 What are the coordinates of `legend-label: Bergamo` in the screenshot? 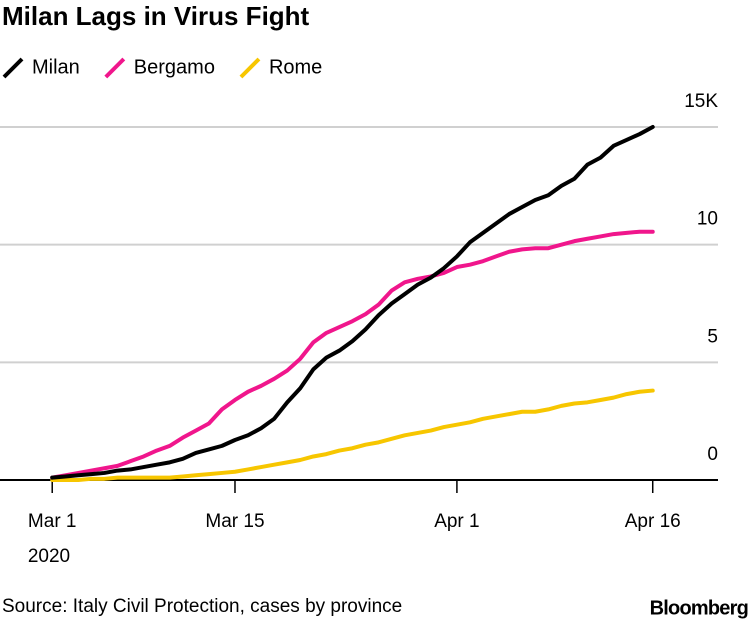 It's located at (174, 67).